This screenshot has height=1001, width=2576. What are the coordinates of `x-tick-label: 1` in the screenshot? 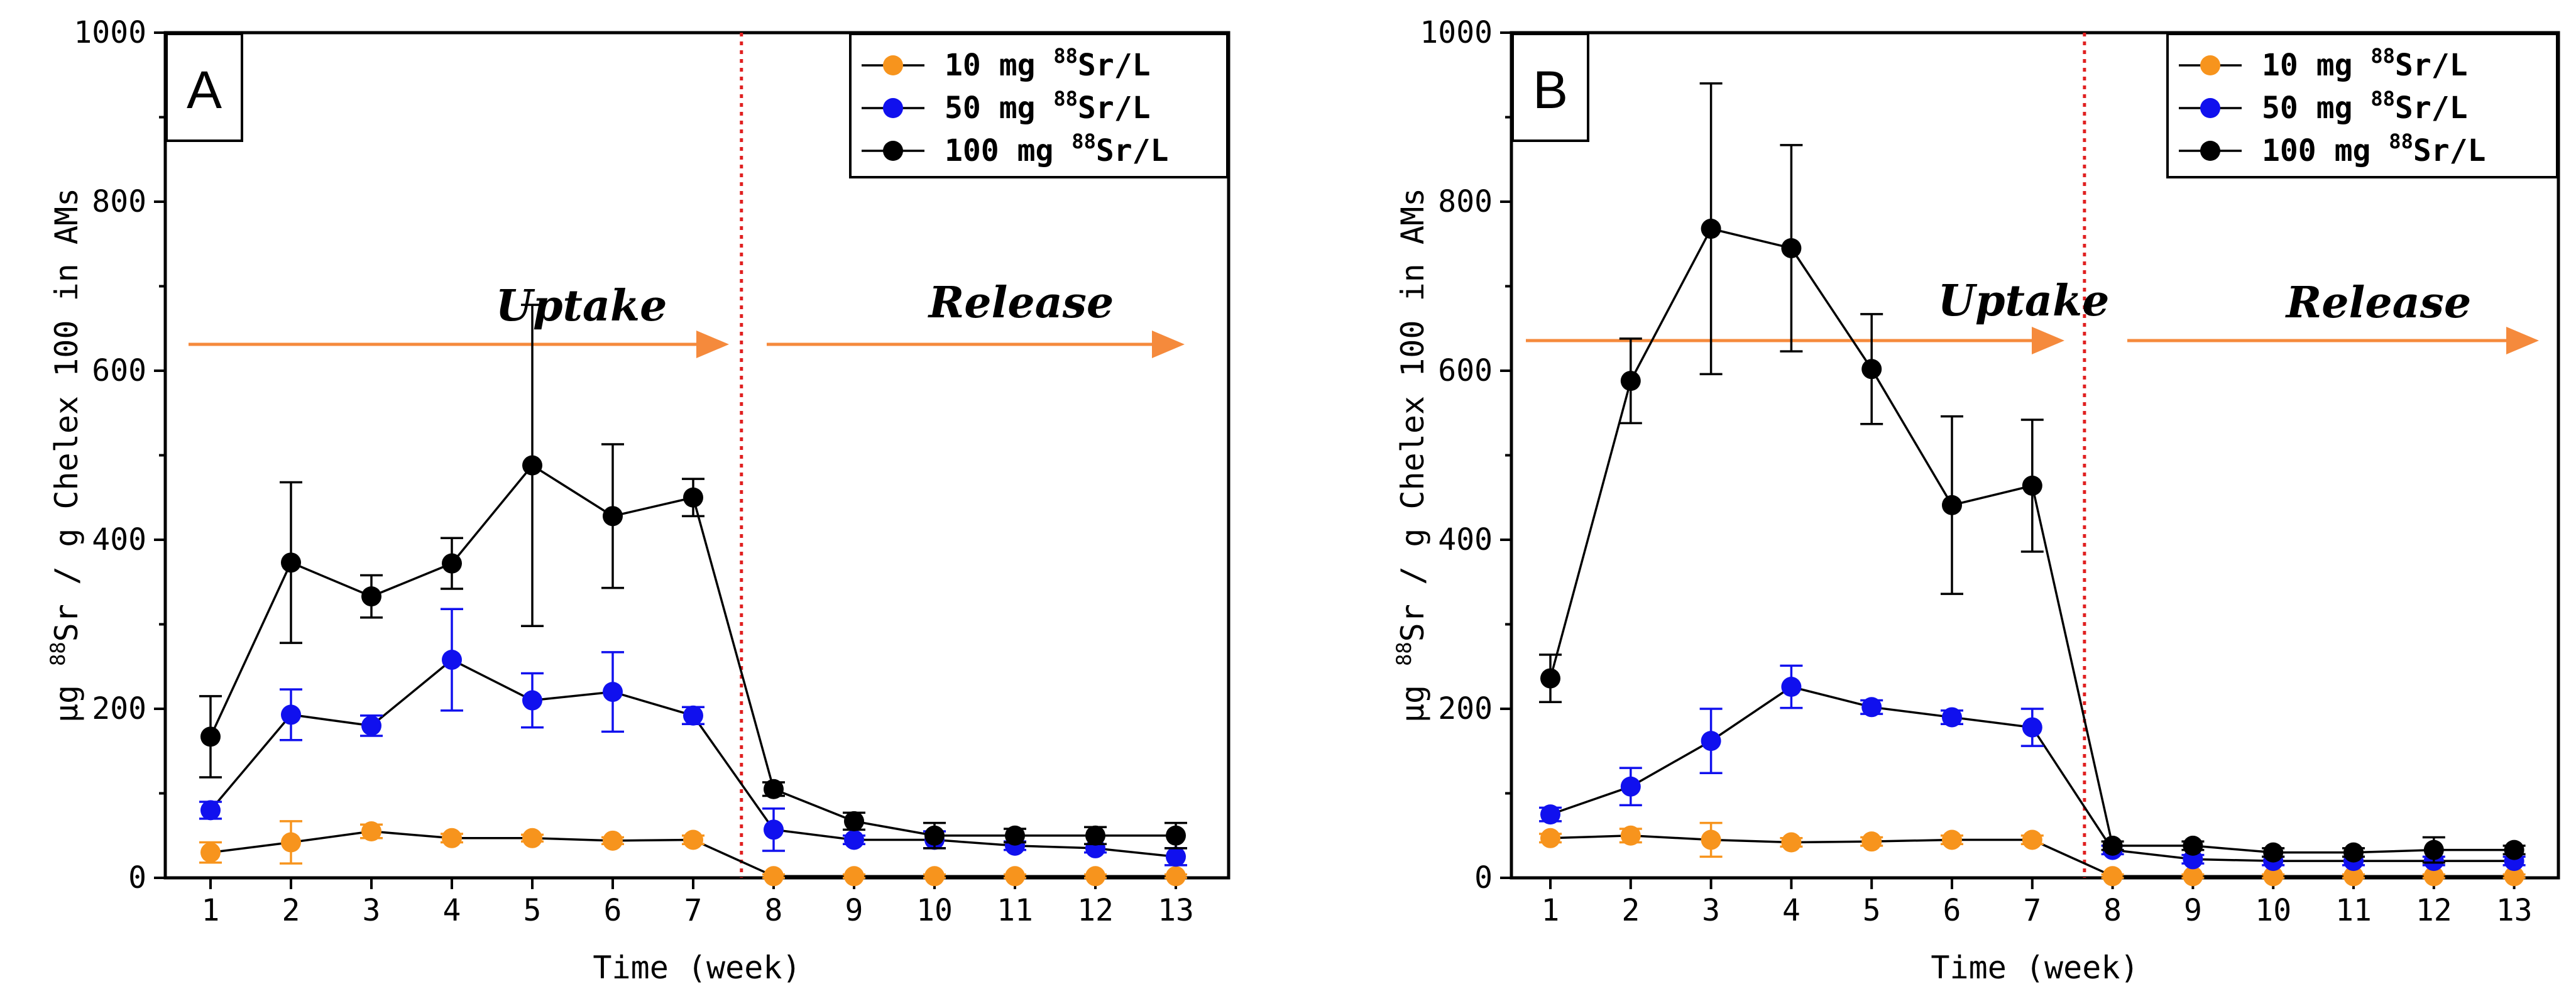 It's located at (211, 910).